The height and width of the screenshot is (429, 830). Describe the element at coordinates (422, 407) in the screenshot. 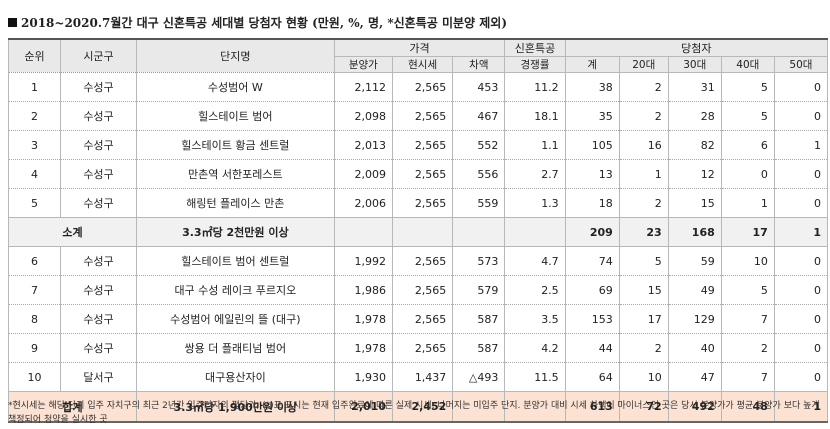

I see `grand-total-market-price: 2,452` at that location.